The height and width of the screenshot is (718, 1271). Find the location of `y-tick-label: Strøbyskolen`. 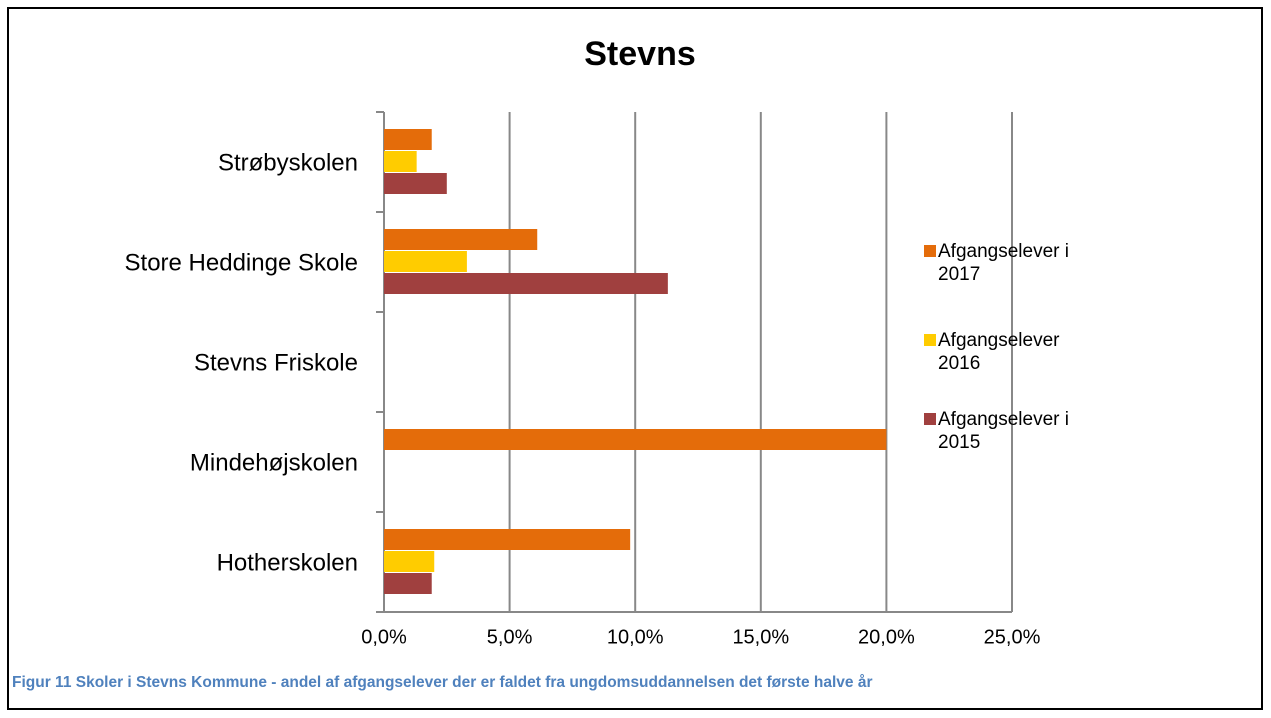

y-tick-label: Strøbyskolen is located at coordinates (288, 162).